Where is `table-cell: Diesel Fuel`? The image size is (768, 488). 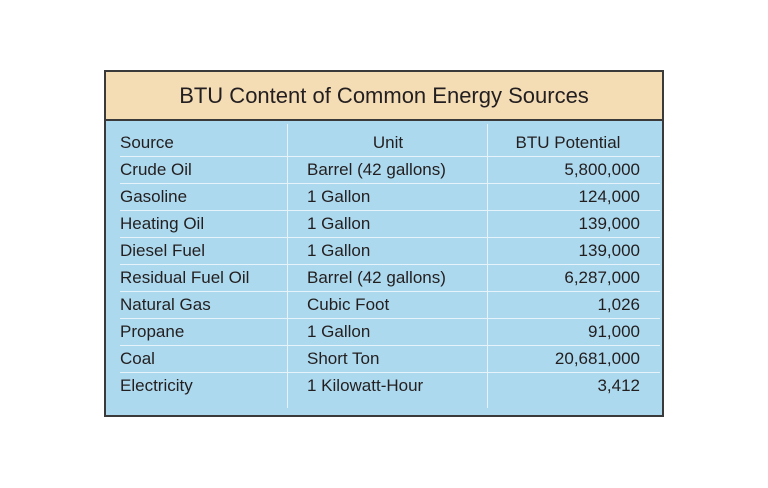 table-cell: Diesel Fuel is located at coordinates (163, 250).